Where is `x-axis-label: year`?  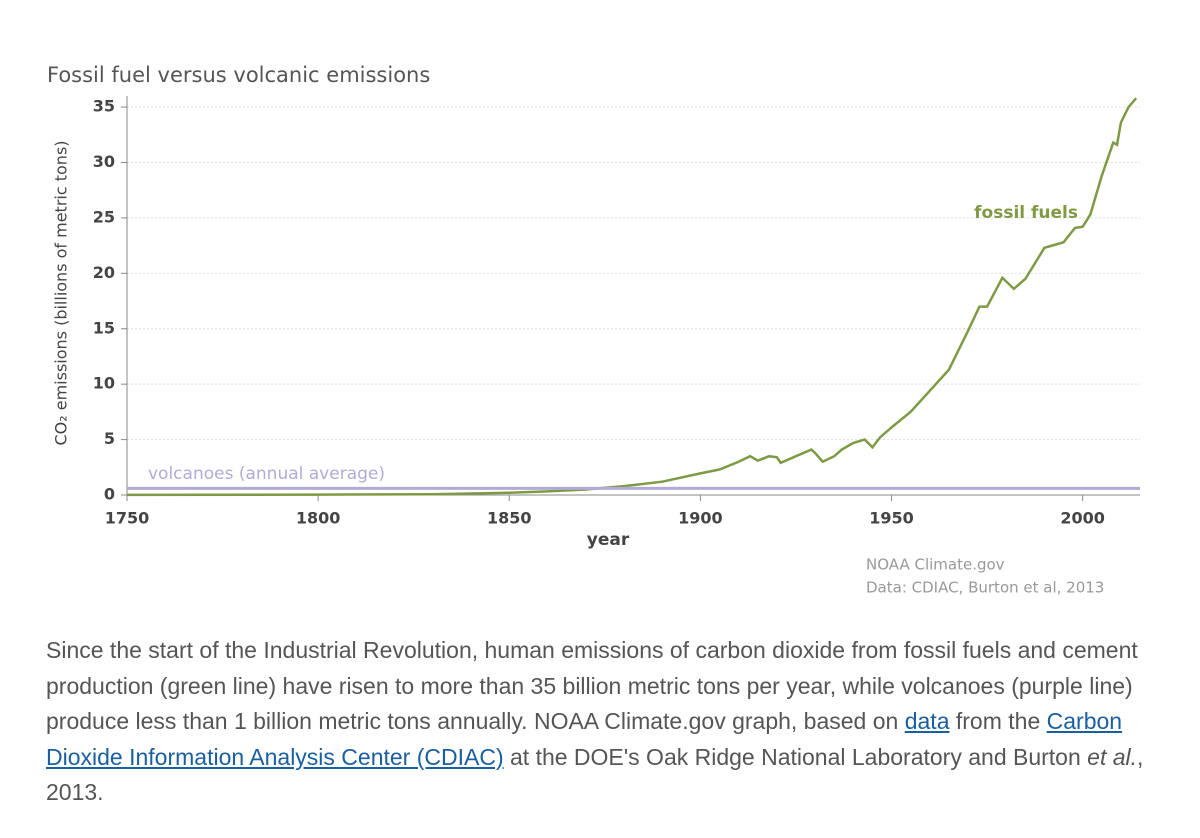
x-axis-label: year is located at coordinates (608, 540).